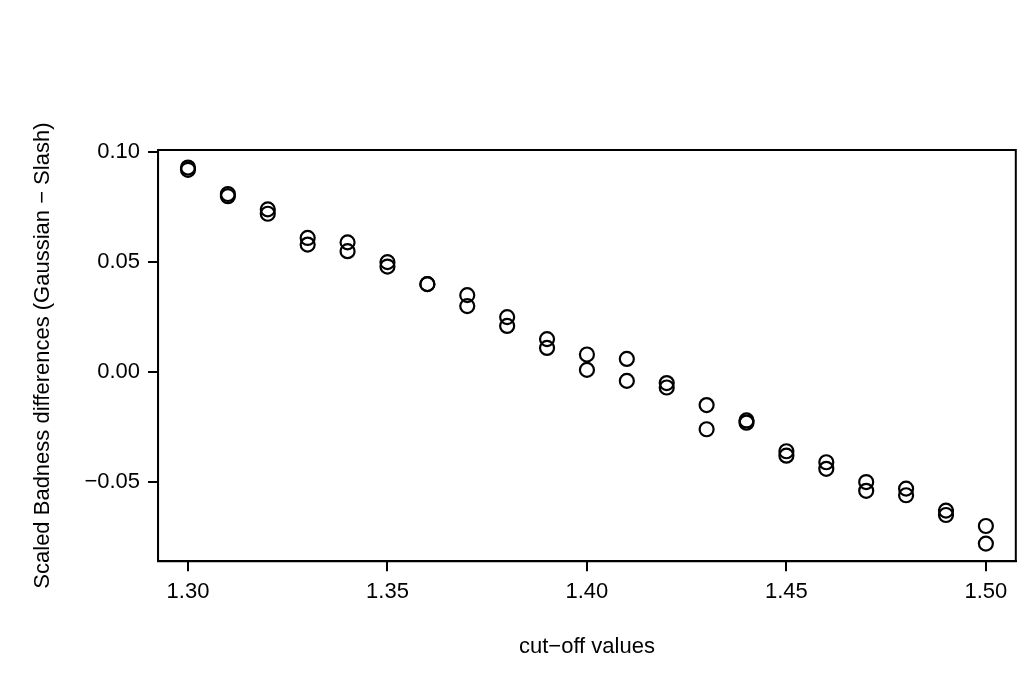  I want to click on x-tick-label: 1.40, so click(587, 591).